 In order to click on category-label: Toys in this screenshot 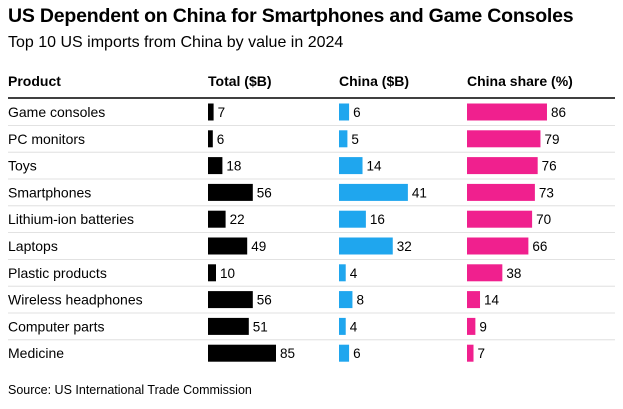, I will do `click(22, 166)`.